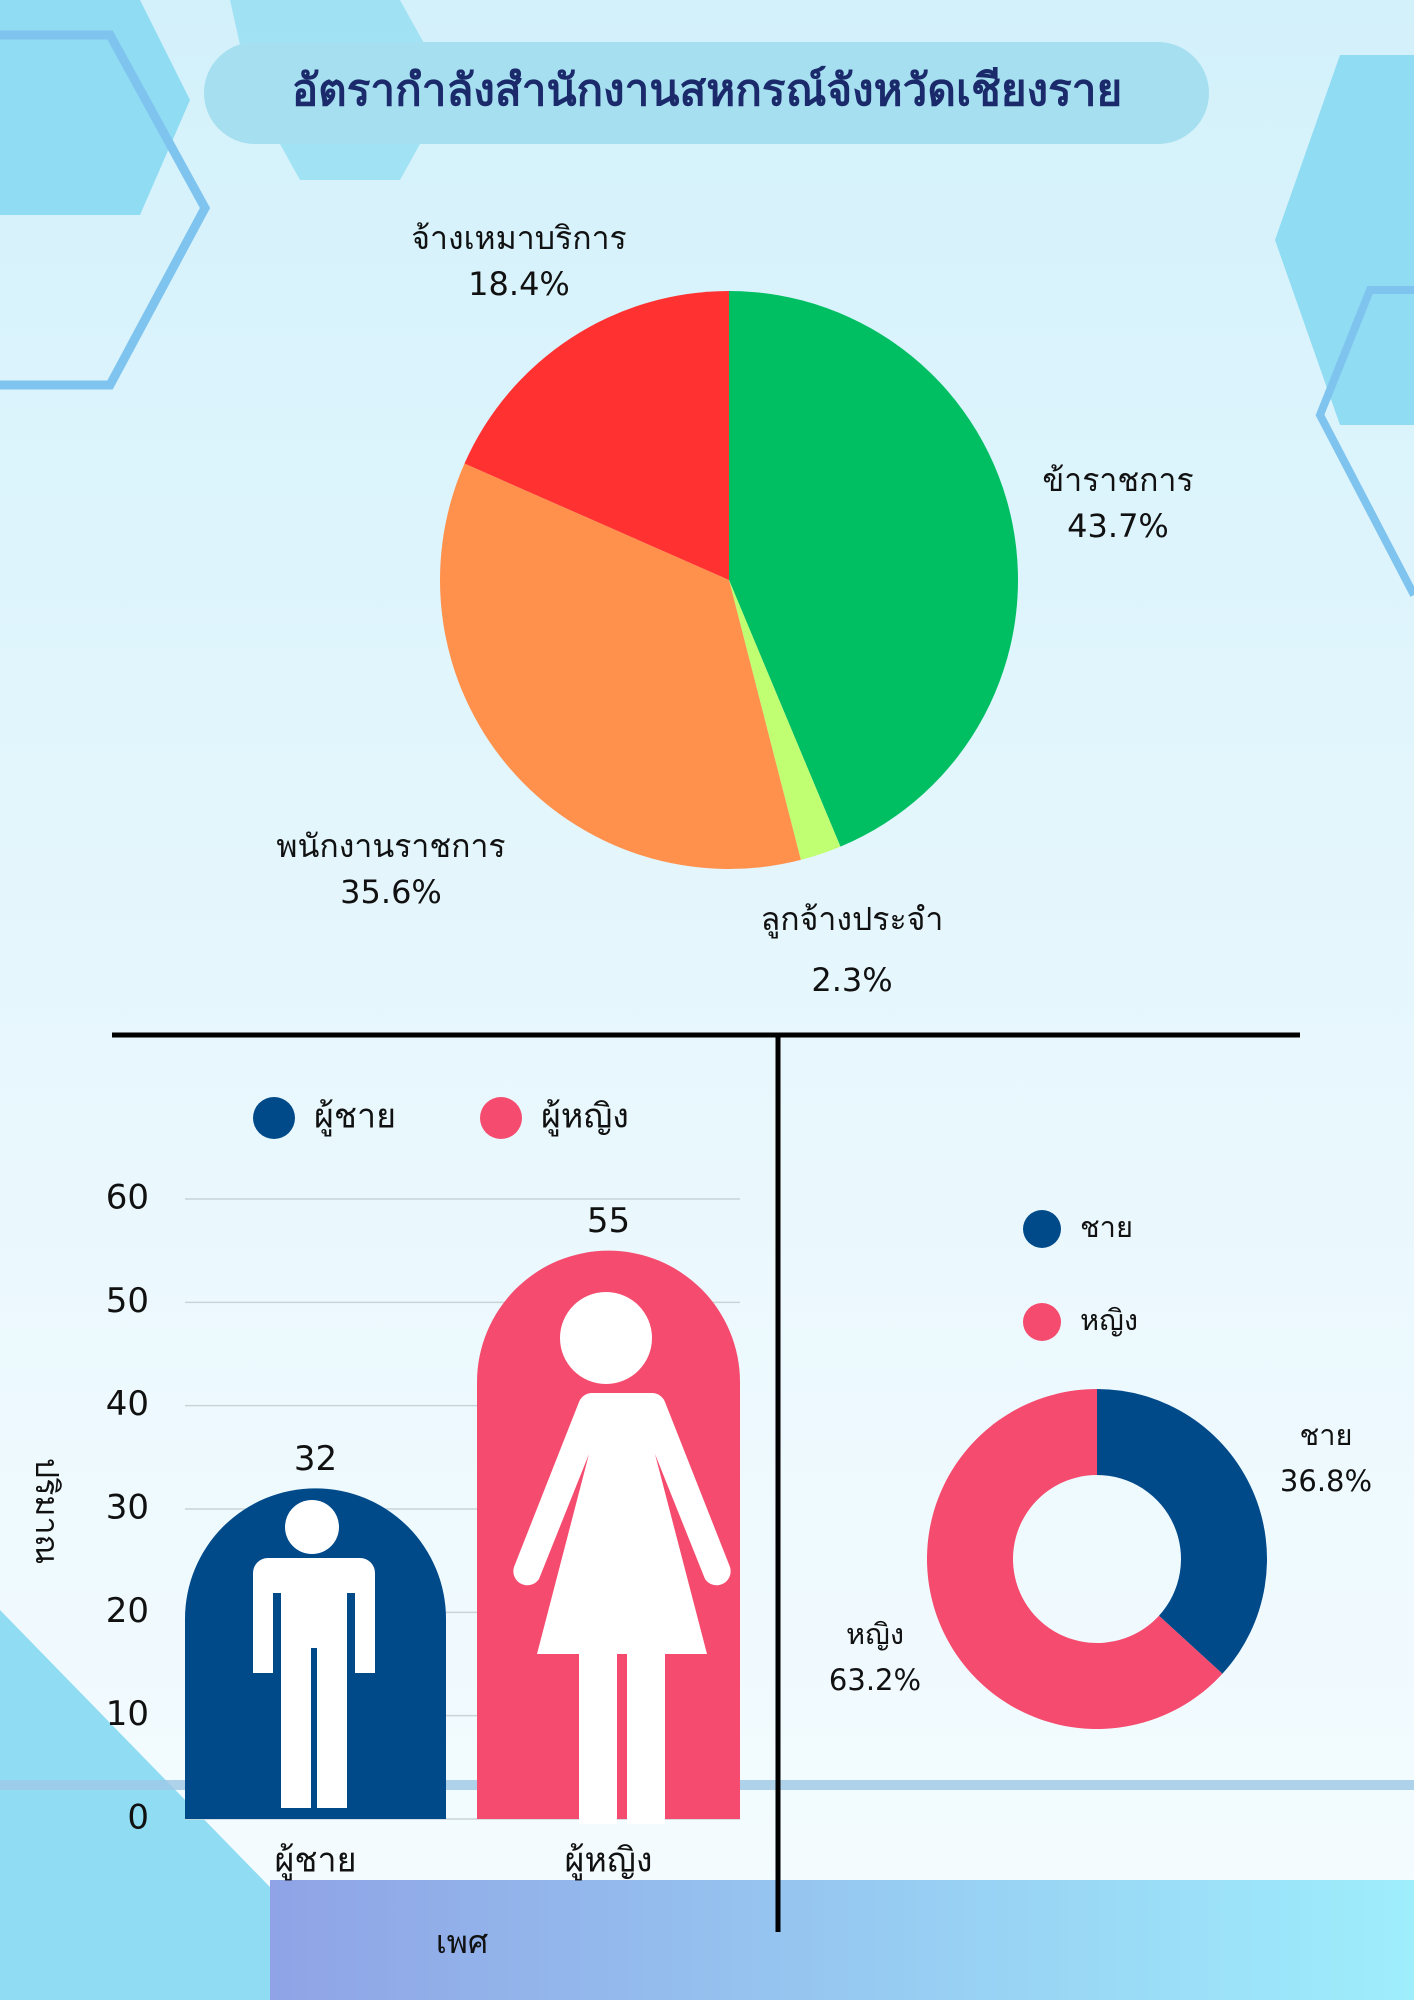  Describe the element at coordinates (391, 892) in the screenshot. I see `value-label: 35.6%` at that location.